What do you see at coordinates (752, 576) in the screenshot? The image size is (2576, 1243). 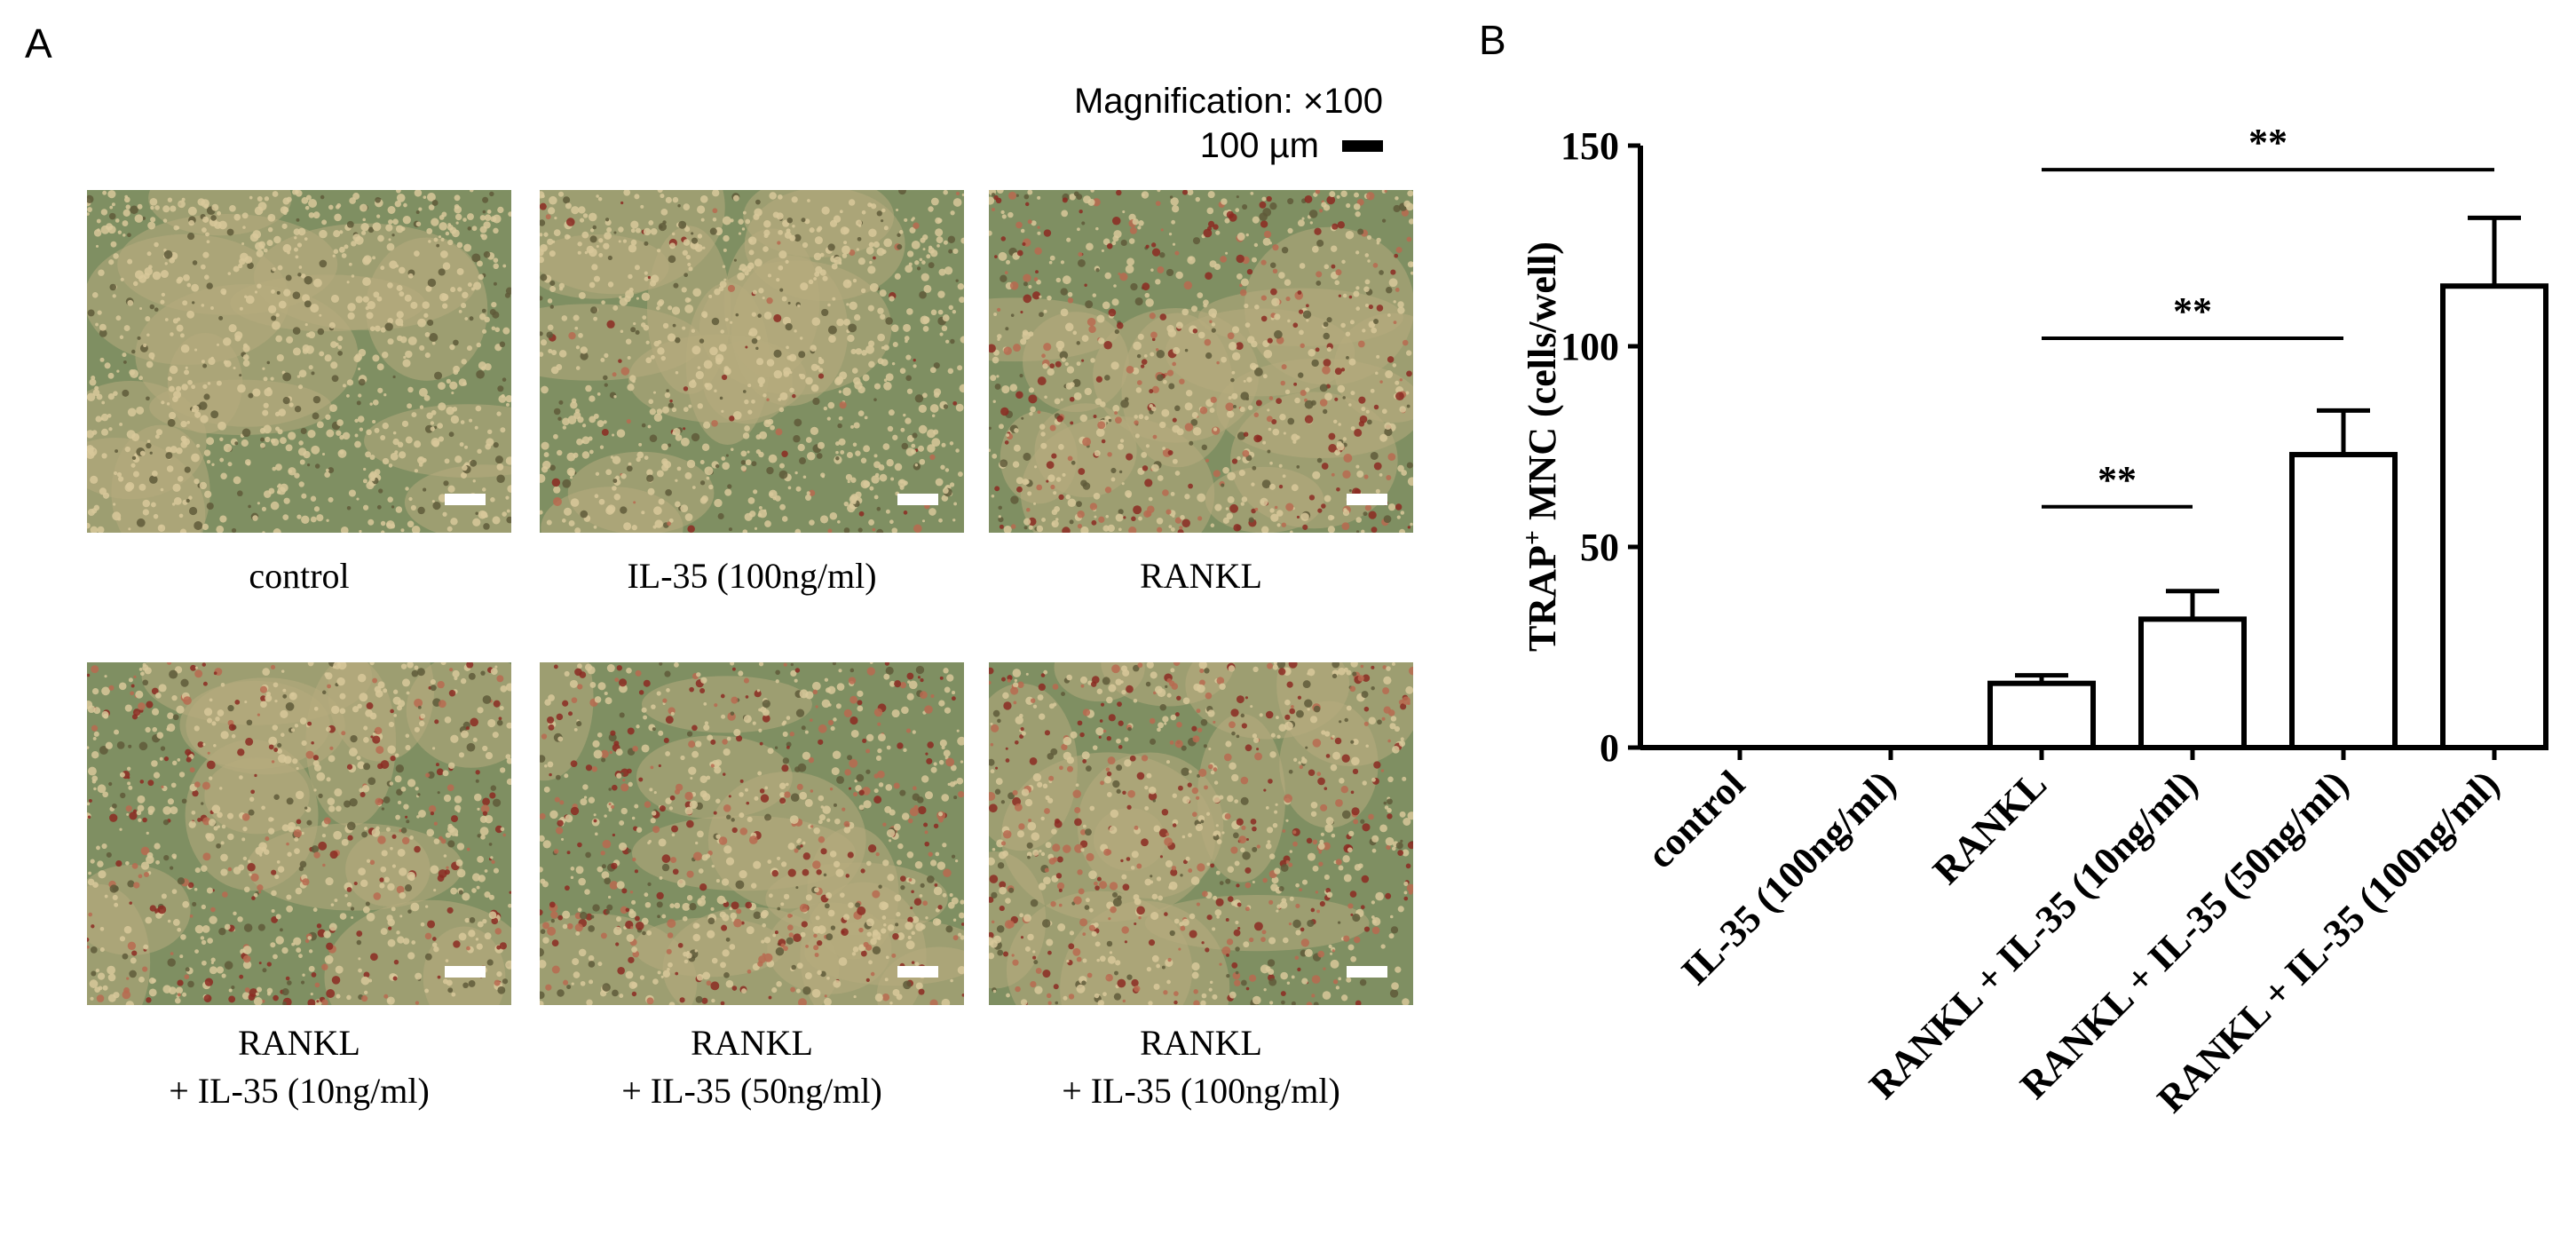 I see `caption-il35-100: IL-35 (100ng/ml)` at bounding box center [752, 576].